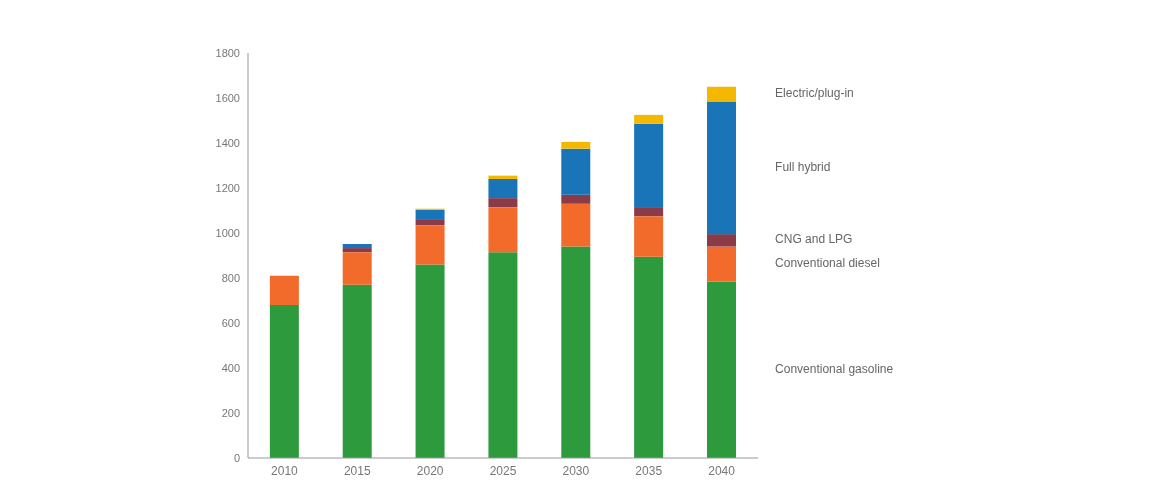  What do you see at coordinates (227, 187) in the screenshot?
I see `y-tick-label: 1200` at bounding box center [227, 187].